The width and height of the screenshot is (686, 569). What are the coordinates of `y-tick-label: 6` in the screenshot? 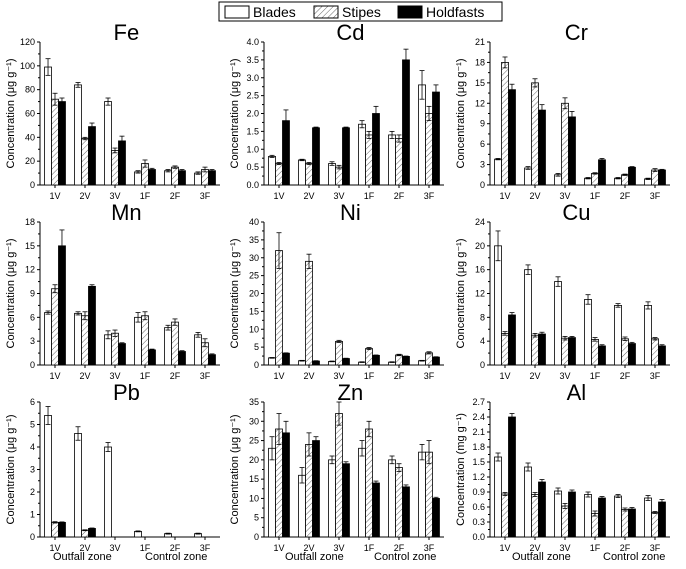 It's located at (32, 317).